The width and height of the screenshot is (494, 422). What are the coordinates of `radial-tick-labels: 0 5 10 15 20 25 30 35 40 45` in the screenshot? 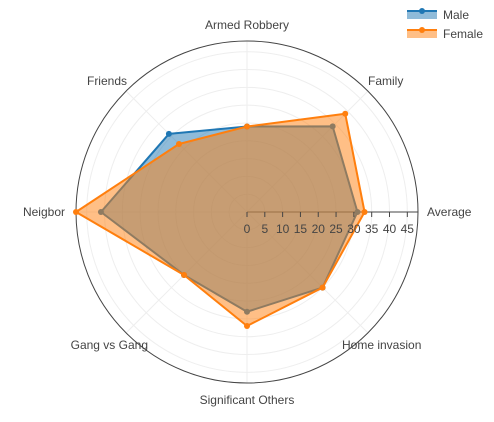 It's located at (329, 224).